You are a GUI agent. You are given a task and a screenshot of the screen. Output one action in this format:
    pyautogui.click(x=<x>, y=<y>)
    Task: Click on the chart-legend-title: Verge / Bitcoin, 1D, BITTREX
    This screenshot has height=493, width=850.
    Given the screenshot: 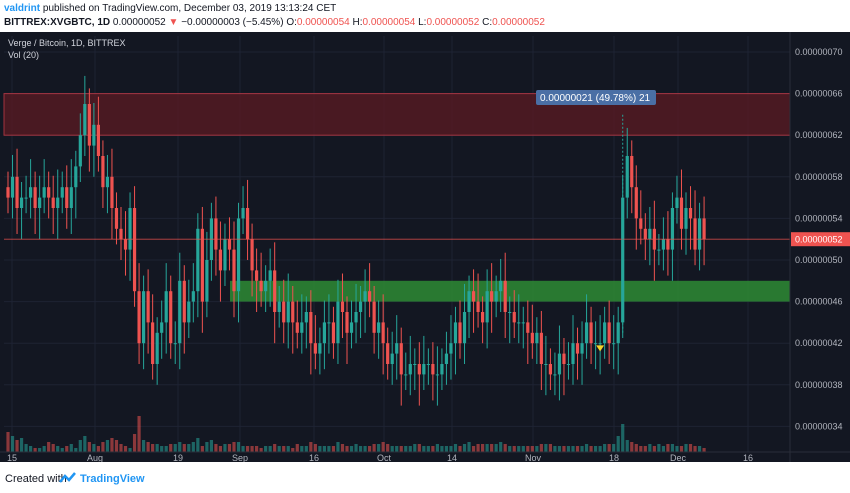 What is the action you would take?
    pyautogui.click(x=67, y=43)
    